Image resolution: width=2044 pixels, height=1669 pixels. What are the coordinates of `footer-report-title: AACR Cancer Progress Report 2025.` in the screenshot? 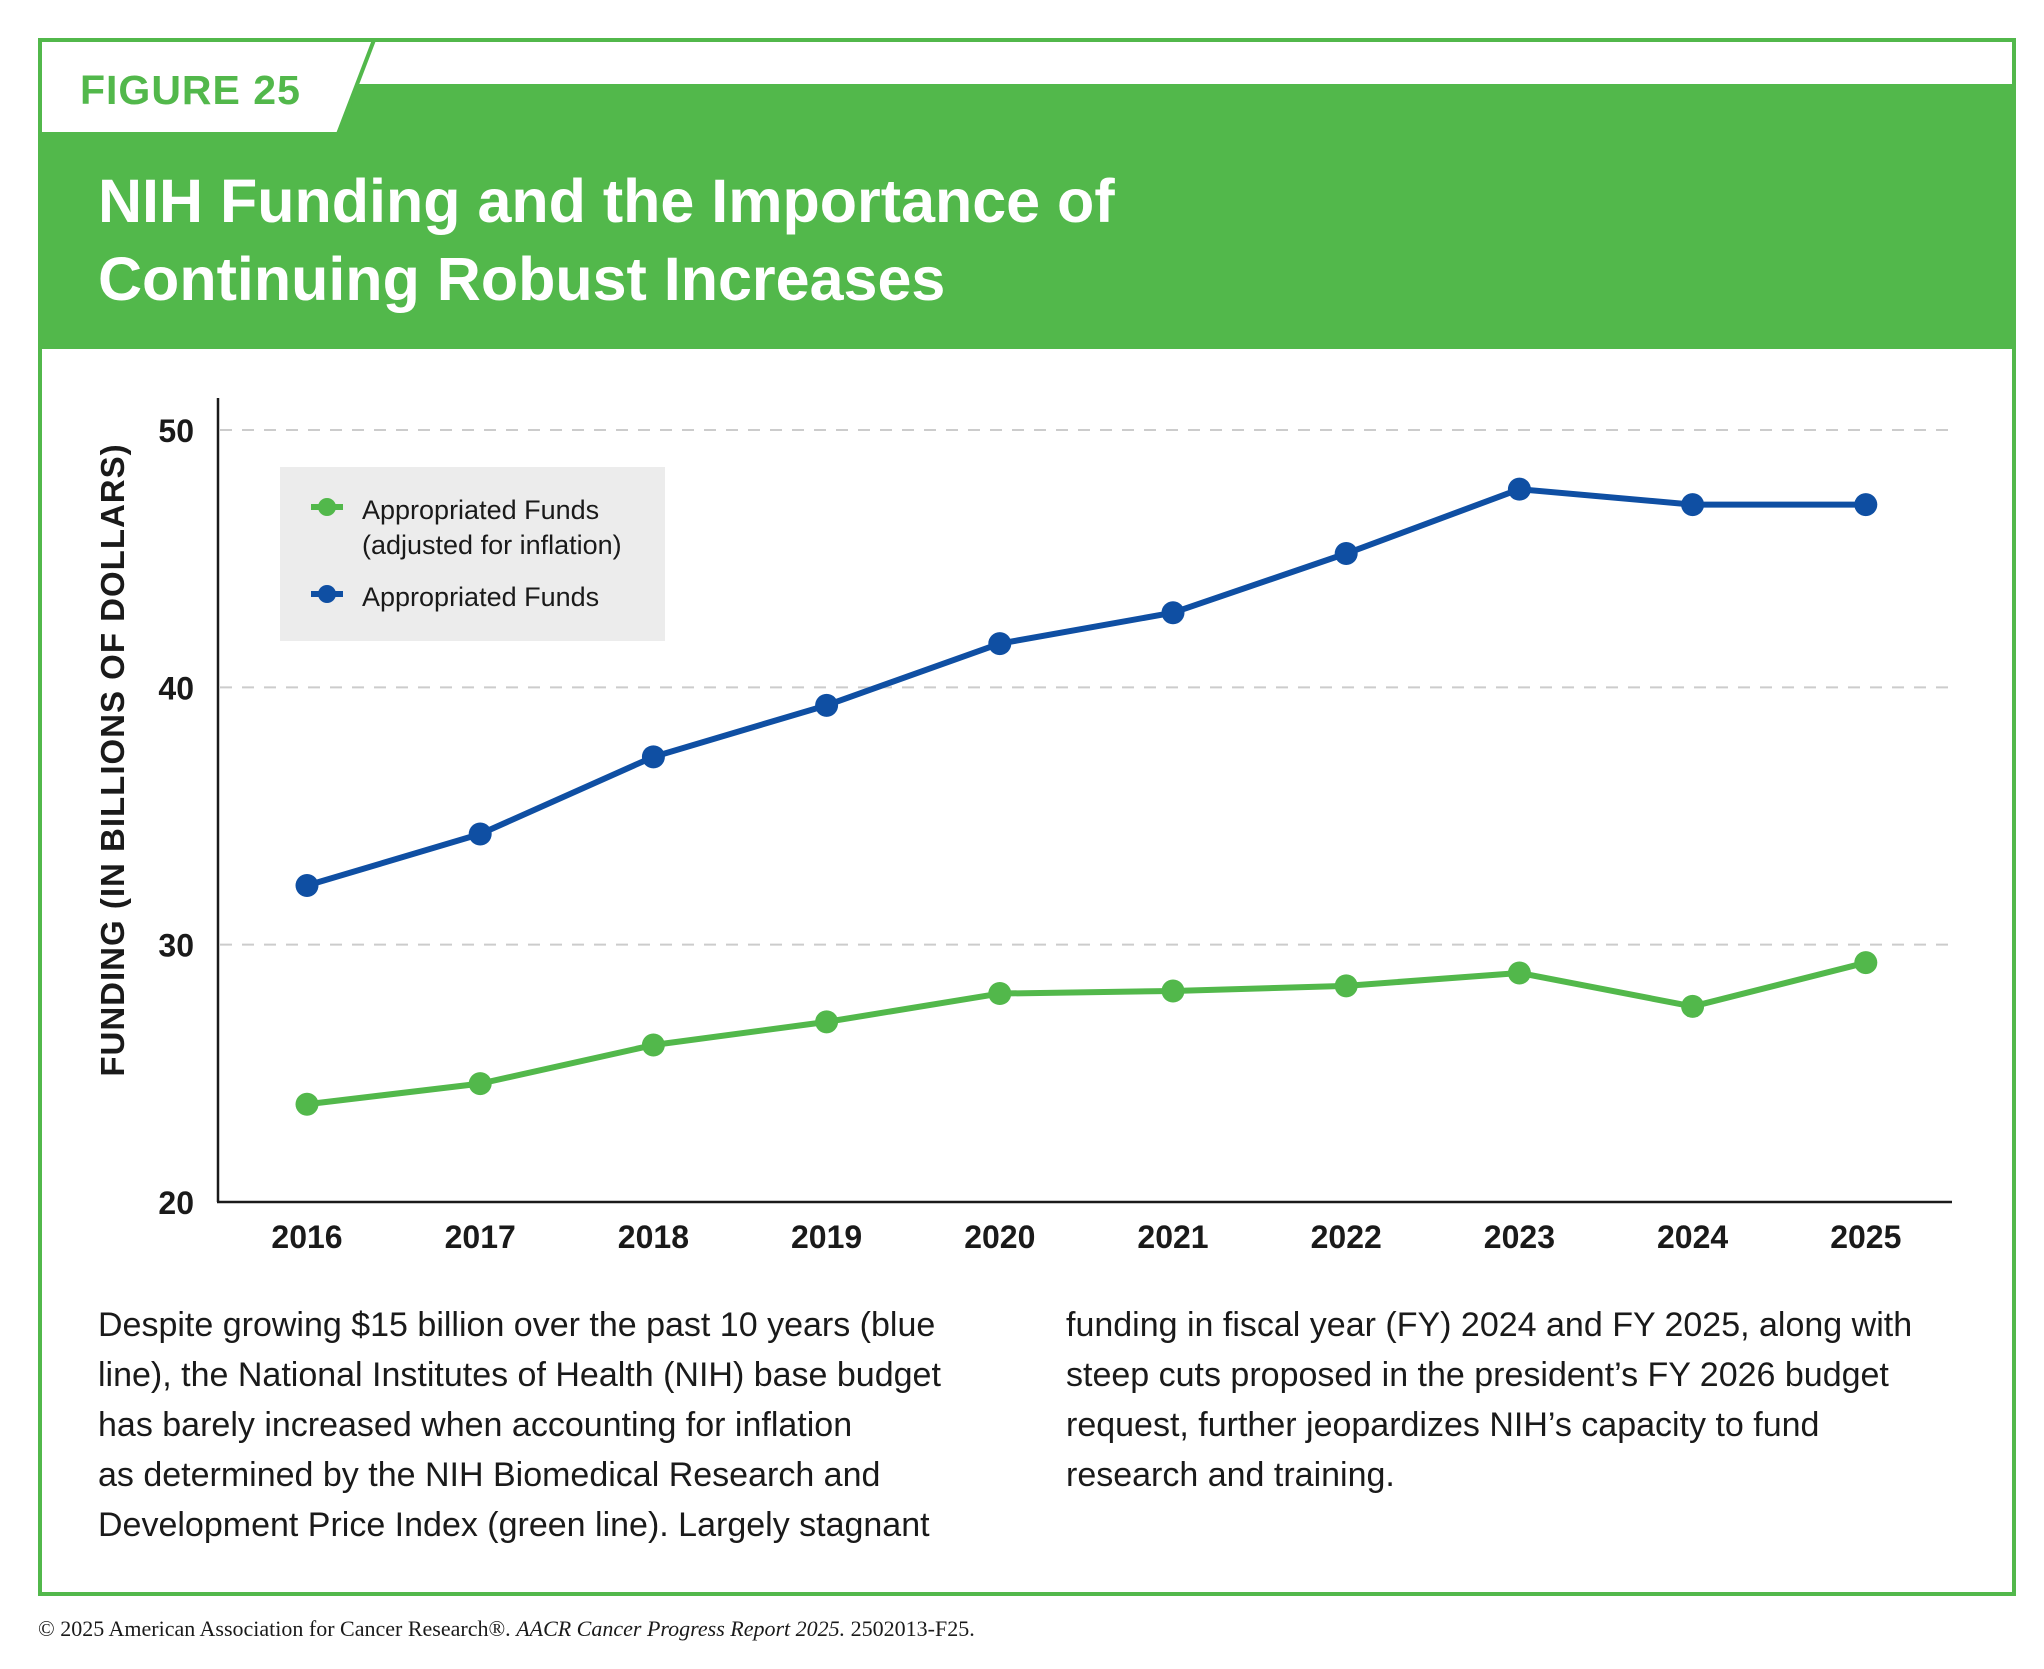 It's located at (681, 1628).